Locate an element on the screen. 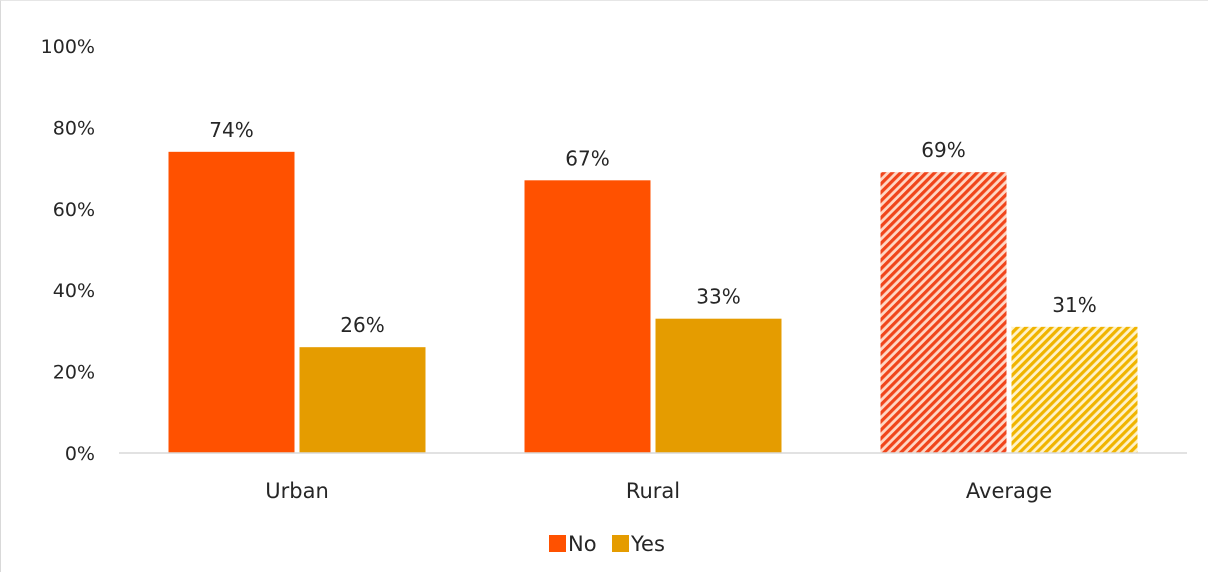  x-tick-label: Average is located at coordinates (1009, 491).